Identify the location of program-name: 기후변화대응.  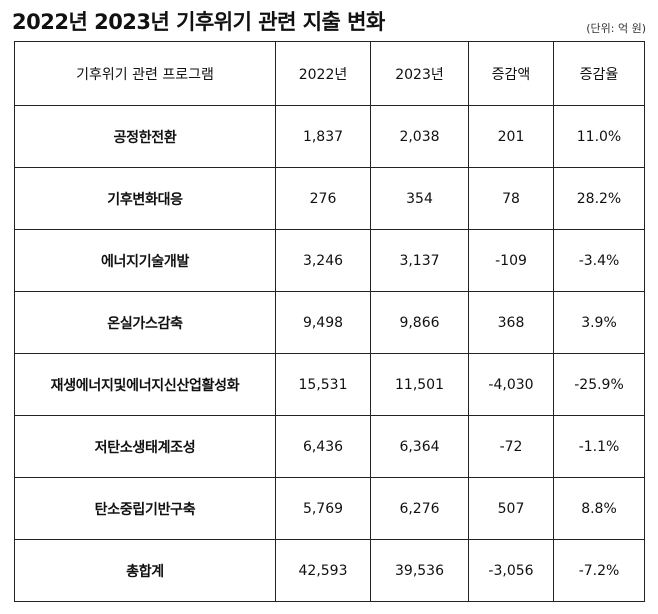
(145, 198).